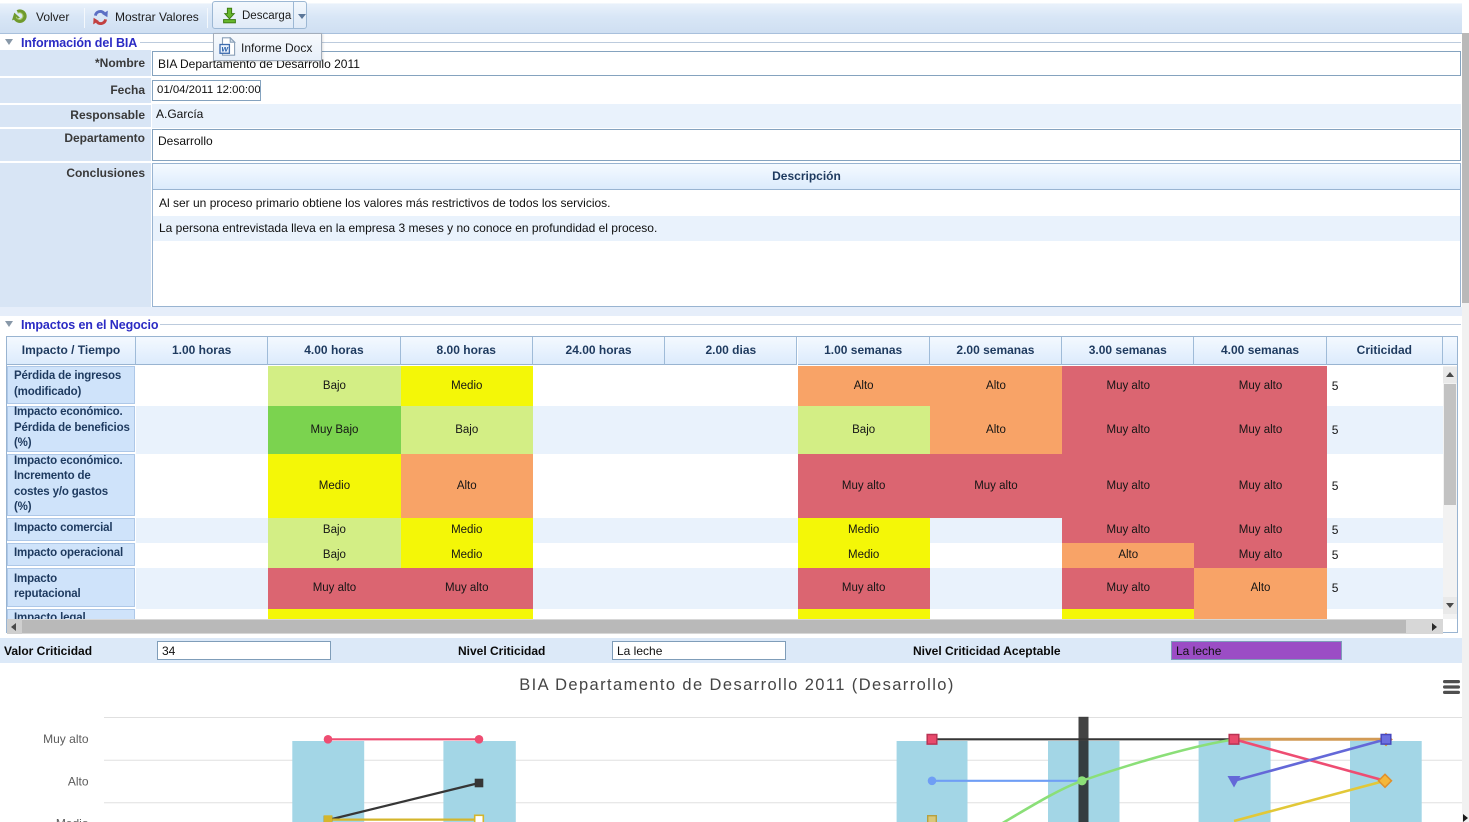 This screenshot has height=822, width=1469. What do you see at coordinates (225, 49) in the screenshot?
I see `svg-text: w` at bounding box center [225, 49].